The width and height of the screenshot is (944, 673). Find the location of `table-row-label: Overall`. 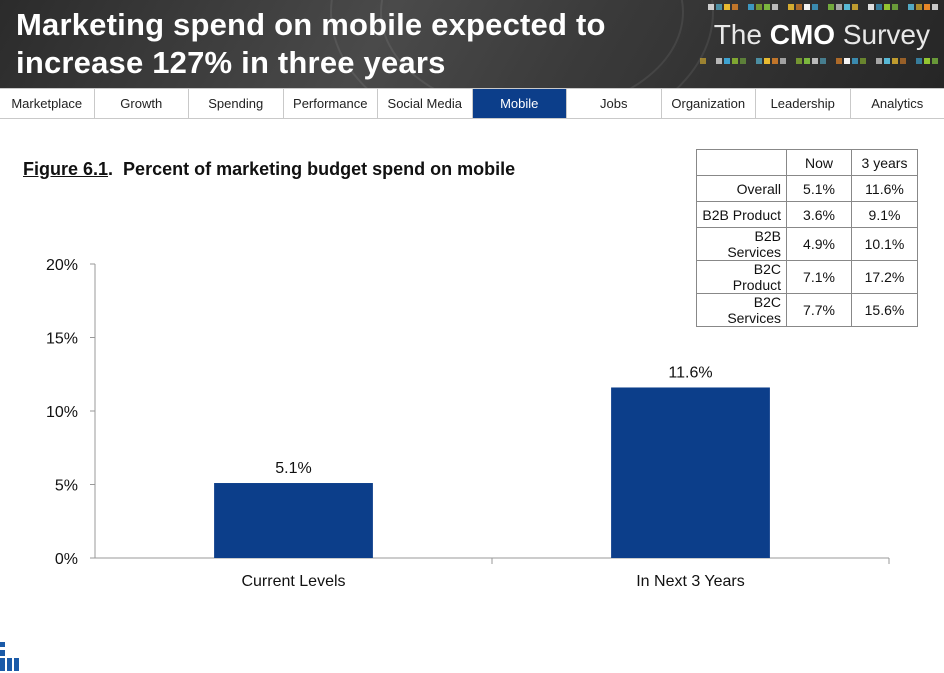

table-row-label: Overall is located at coordinates (741, 188).